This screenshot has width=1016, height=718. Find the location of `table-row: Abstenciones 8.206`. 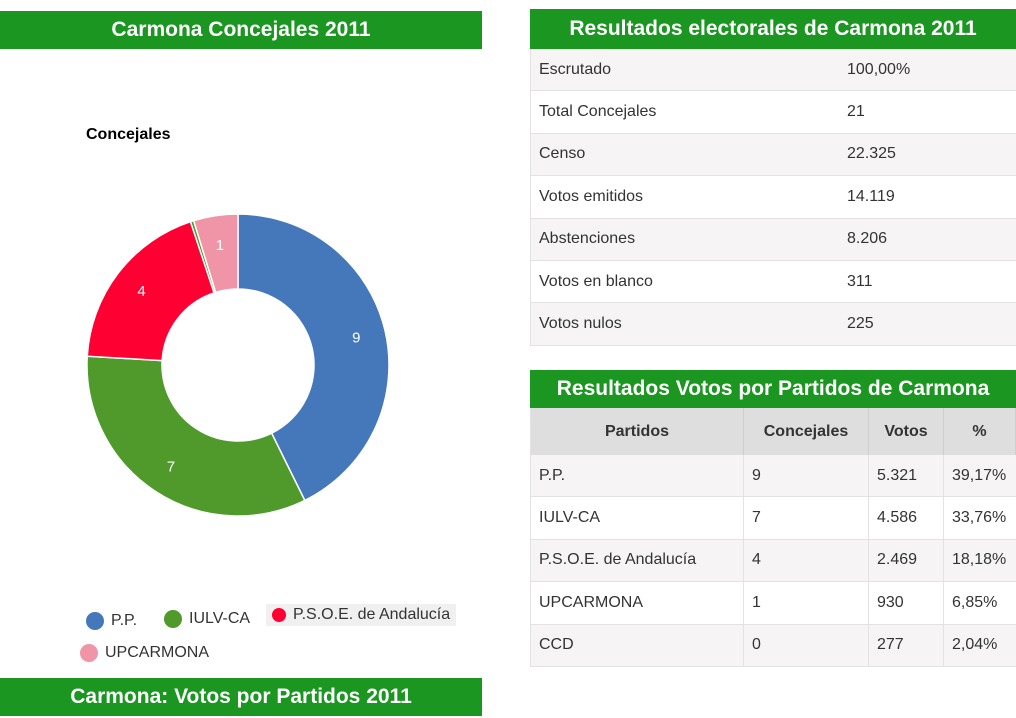

table-row: Abstenciones 8.206 is located at coordinates (773, 239).